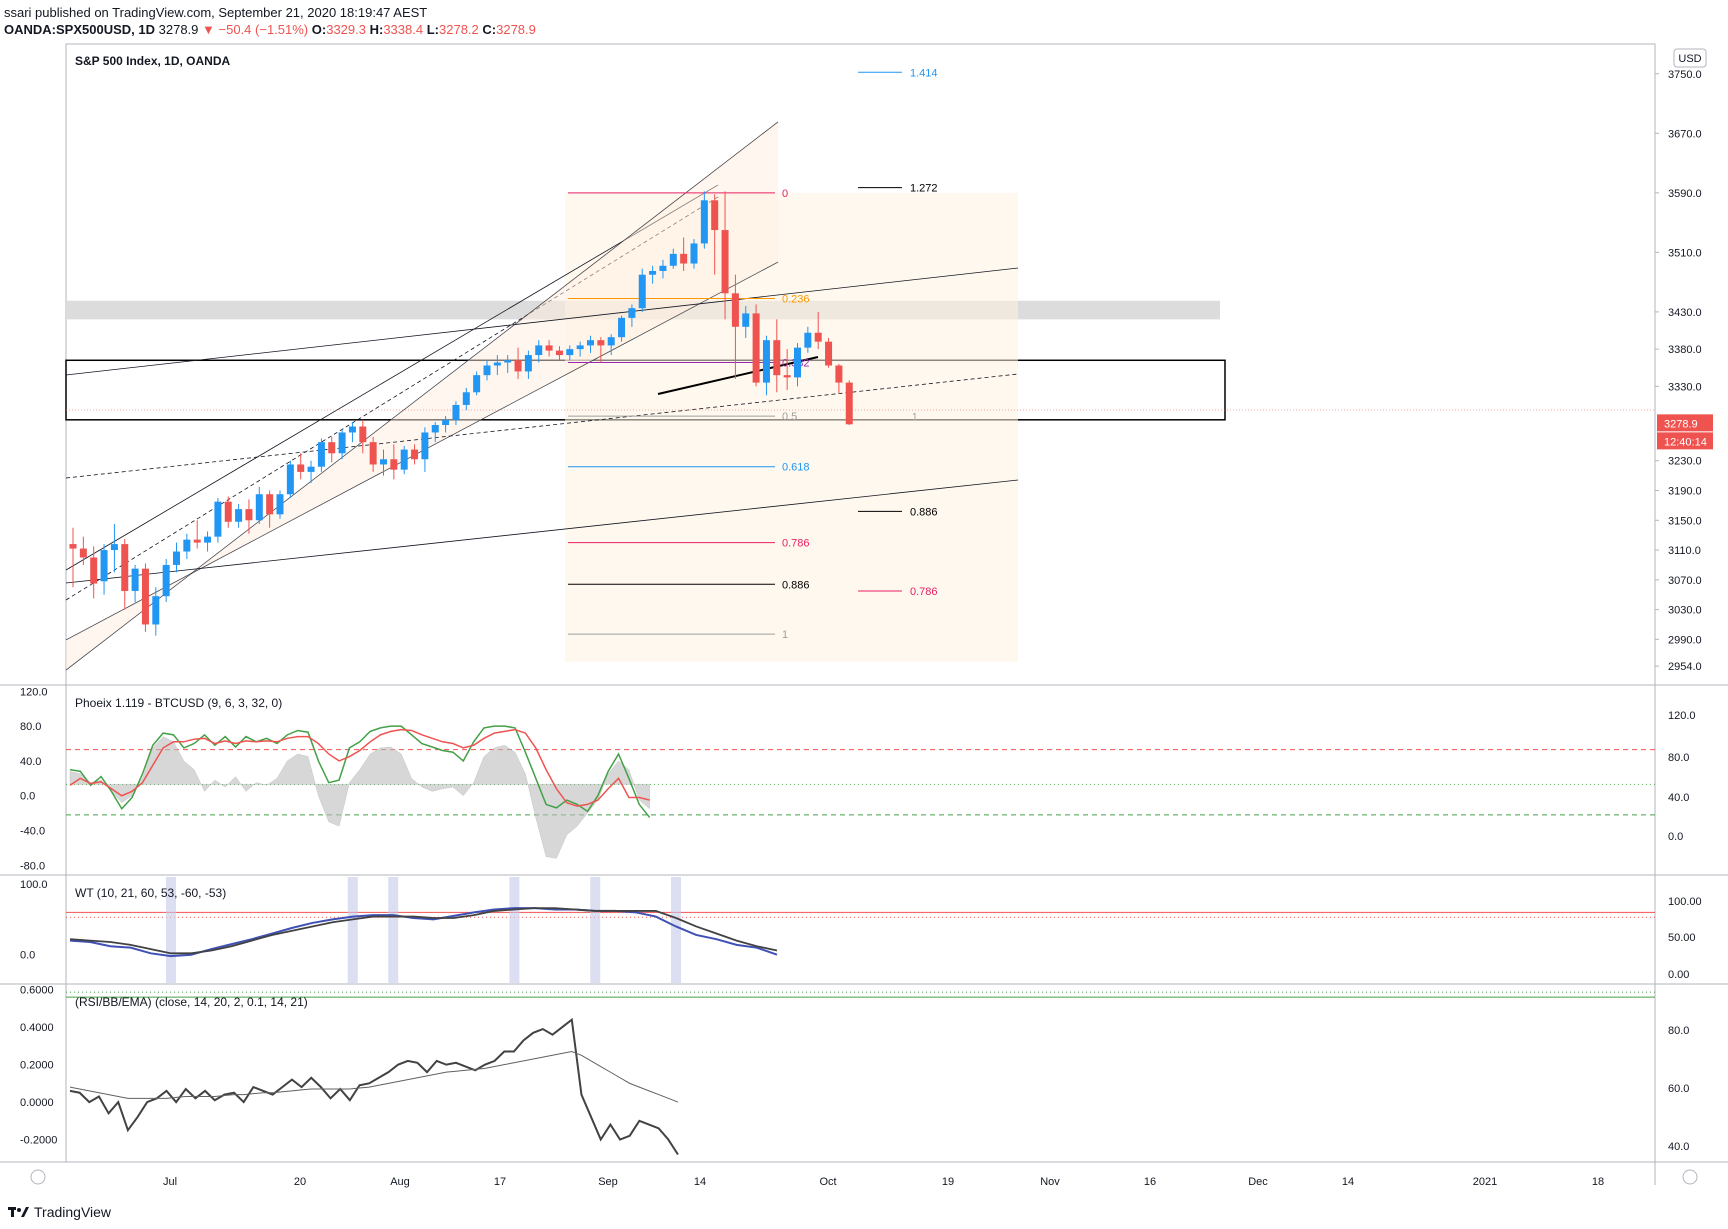 The image size is (1728, 1229). I want to click on fib-extension-label: 1.272, so click(924, 189).